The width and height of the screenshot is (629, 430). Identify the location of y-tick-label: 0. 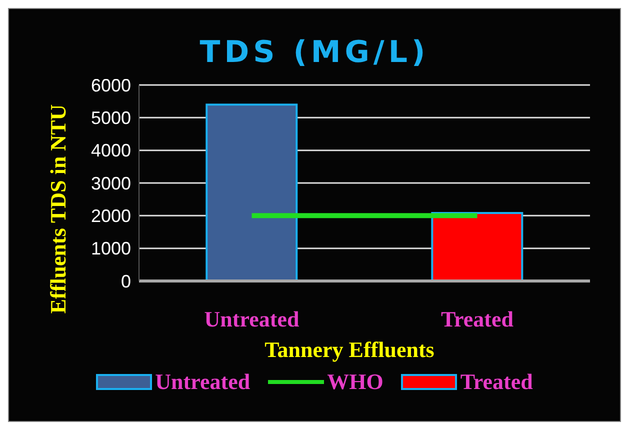
(125, 281).